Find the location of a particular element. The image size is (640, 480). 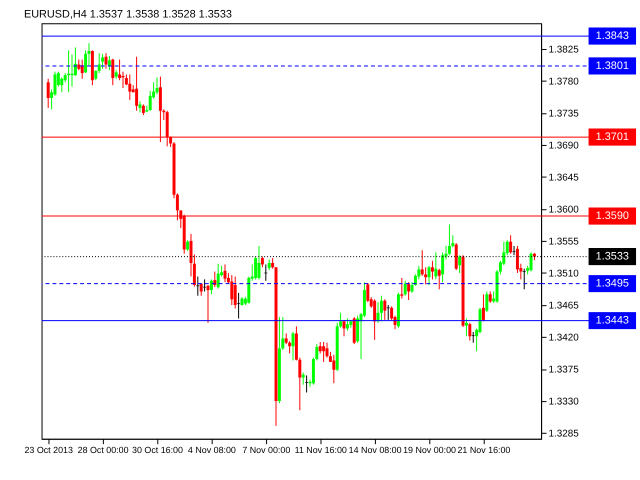

x-tick-label: 14 Nov 08:00 is located at coordinates (375, 450).